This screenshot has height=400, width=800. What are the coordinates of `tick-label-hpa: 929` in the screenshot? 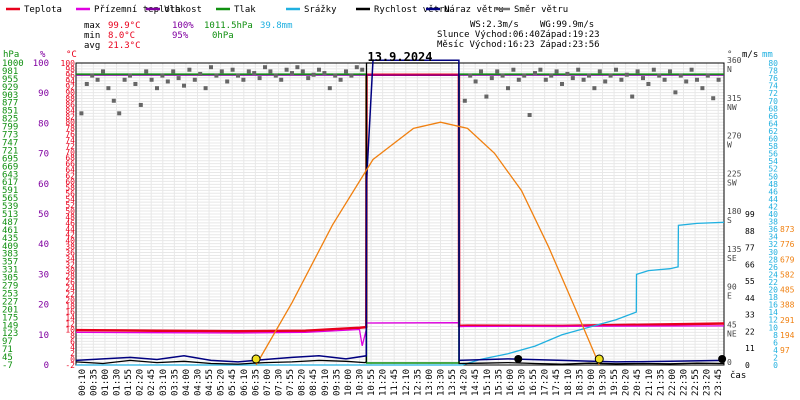 It's located at (10, 88).